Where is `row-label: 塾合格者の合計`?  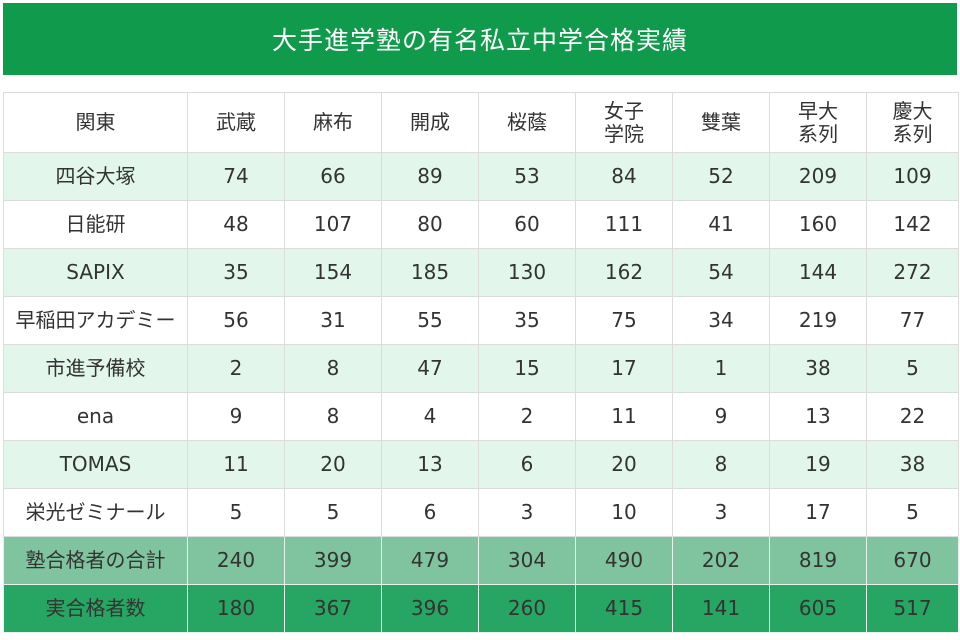
row-label: 塾合格者の合計 is located at coordinates (95, 560).